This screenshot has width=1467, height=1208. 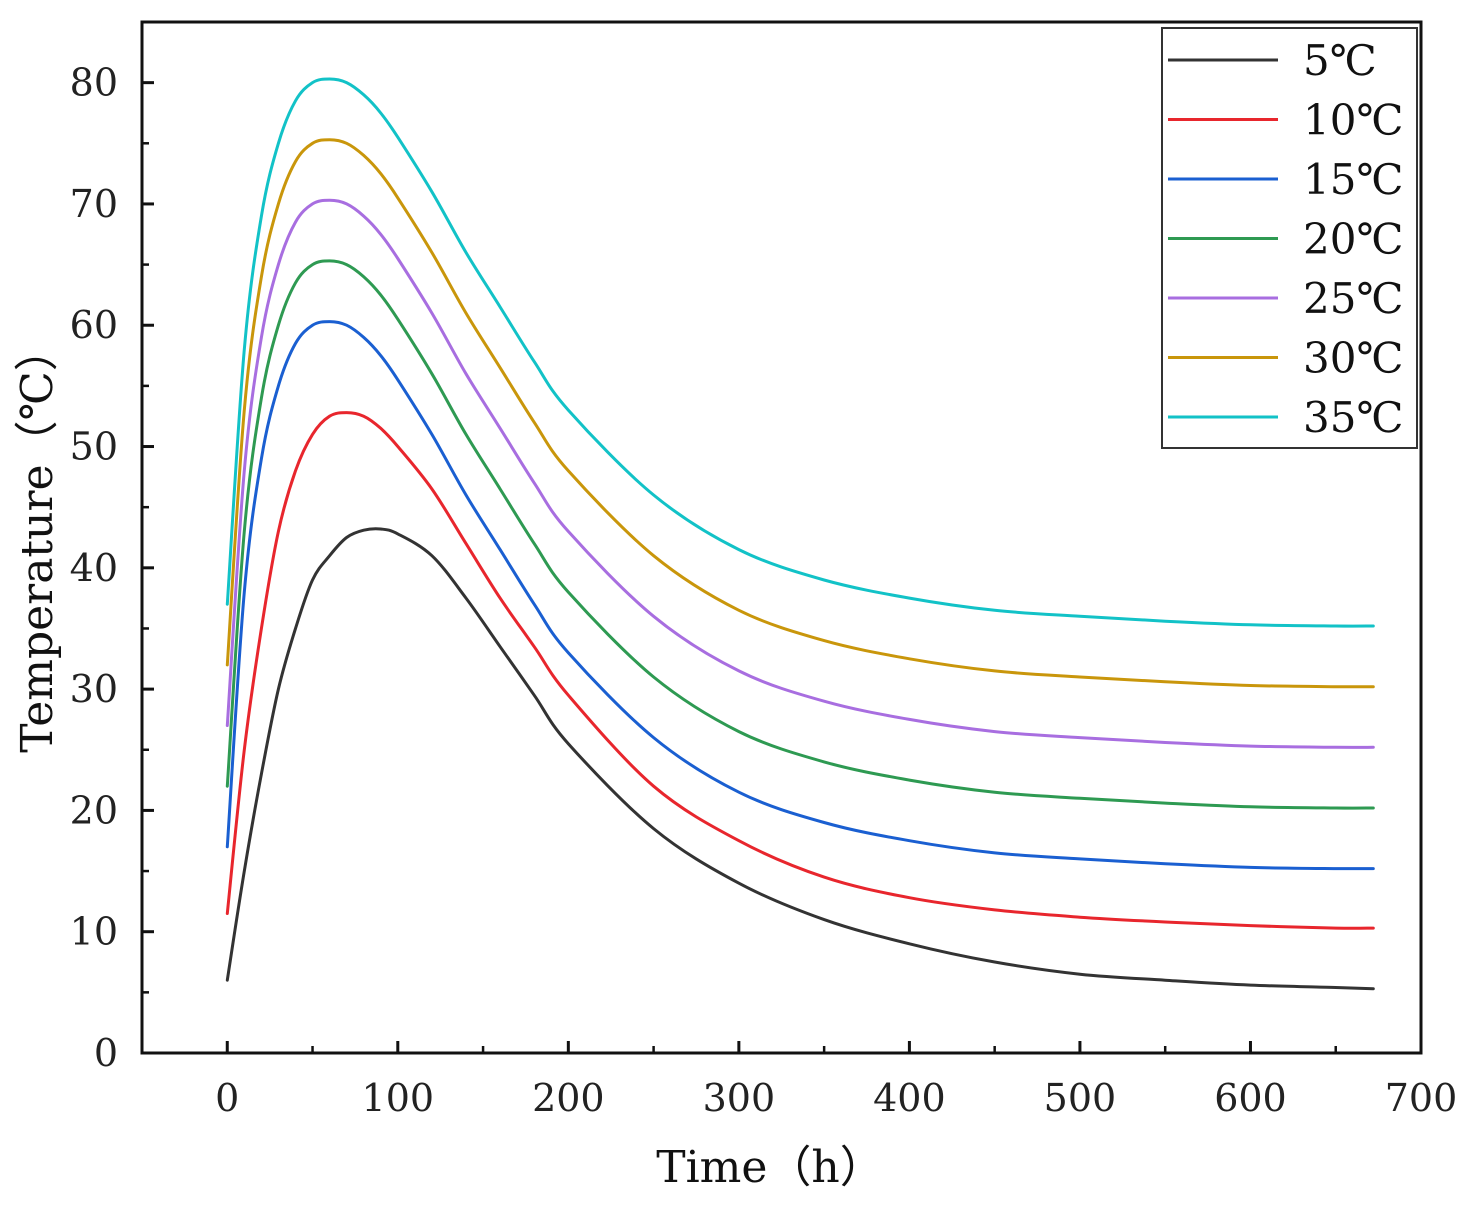 What do you see at coordinates (227, 1098) in the screenshot?
I see `x-tick-label: 0` at bounding box center [227, 1098].